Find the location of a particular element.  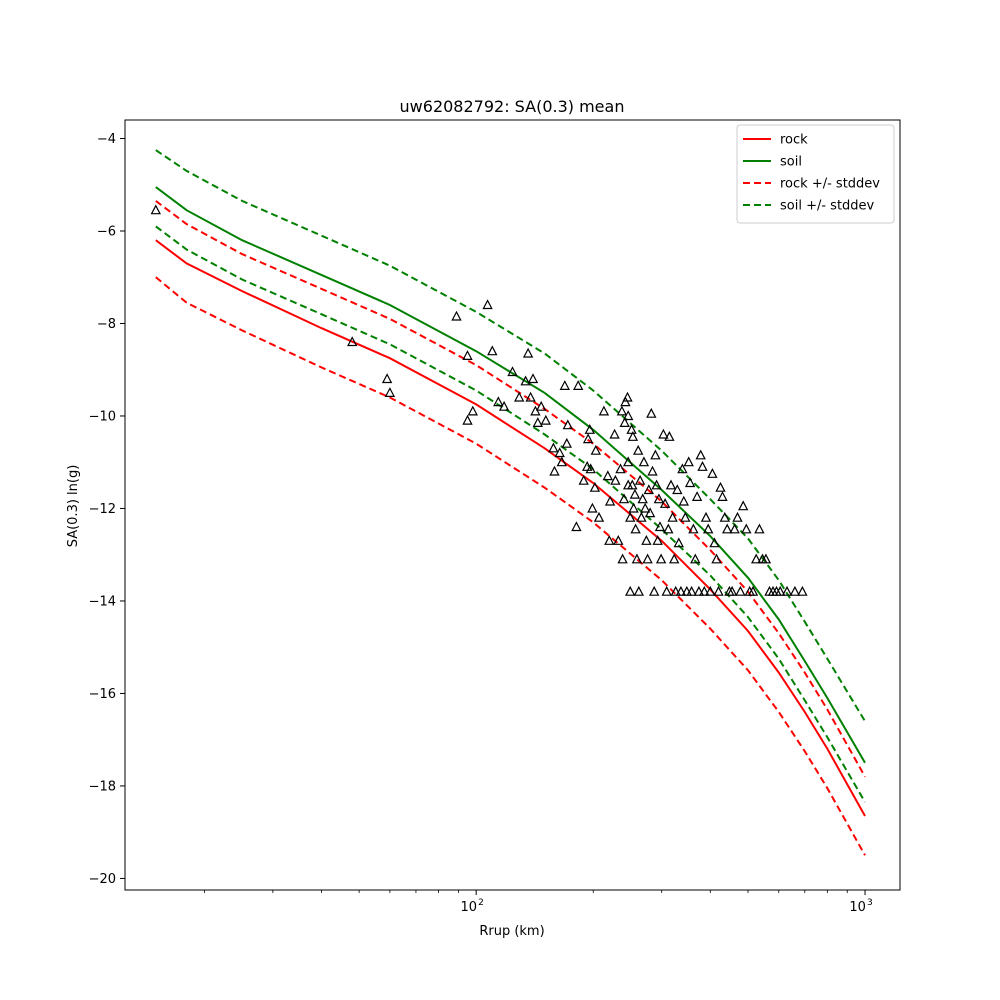

y-tick-label: −12 is located at coordinates (102, 509).